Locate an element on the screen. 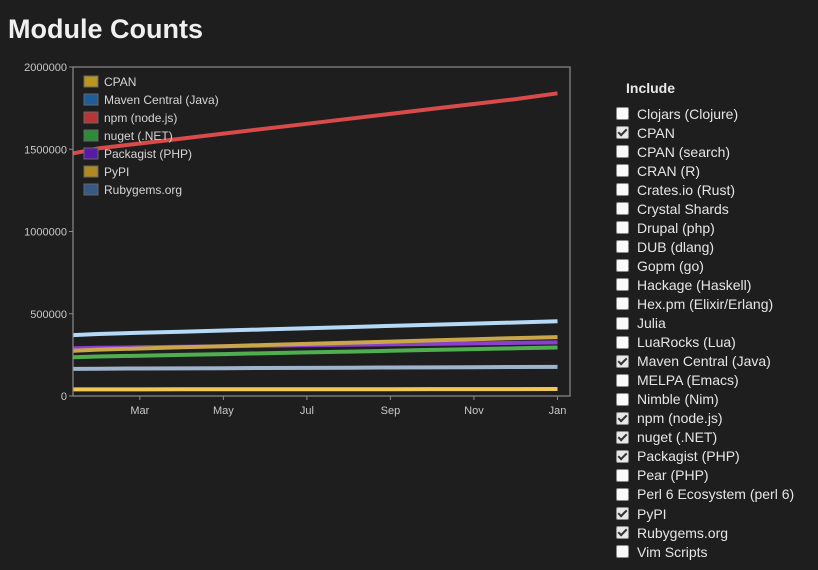 The image size is (818, 570). include-option: Crystal Shards is located at coordinates (716, 208).